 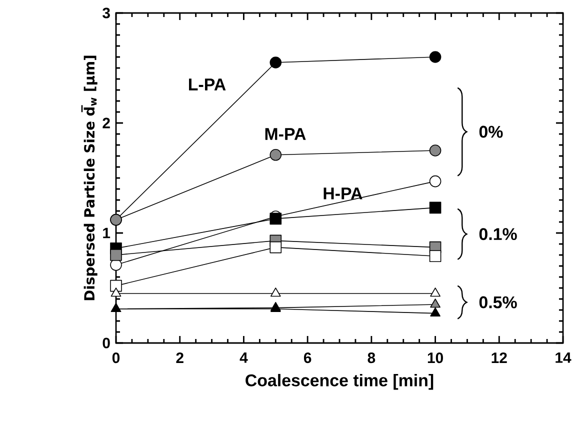 What do you see at coordinates (106, 233) in the screenshot?
I see `y-tick-label: 1` at bounding box center [106, 233].